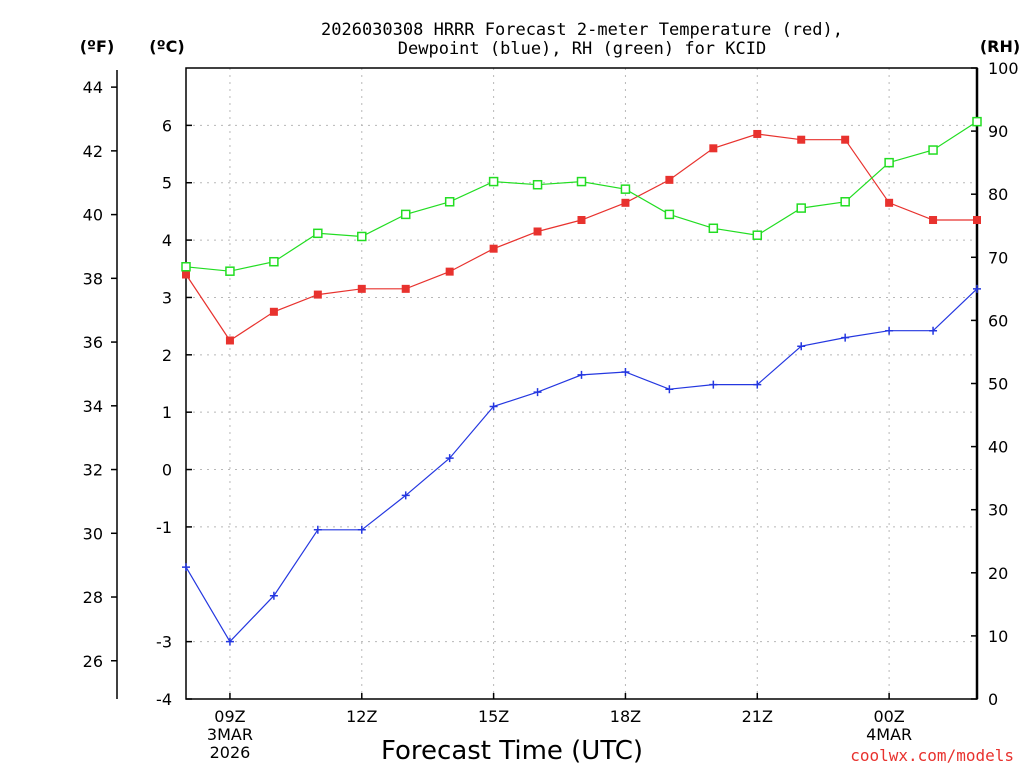 This screenshot has height=768, width=1024. I want to click on x-tick-label-line: 2026, so click(230, 752).